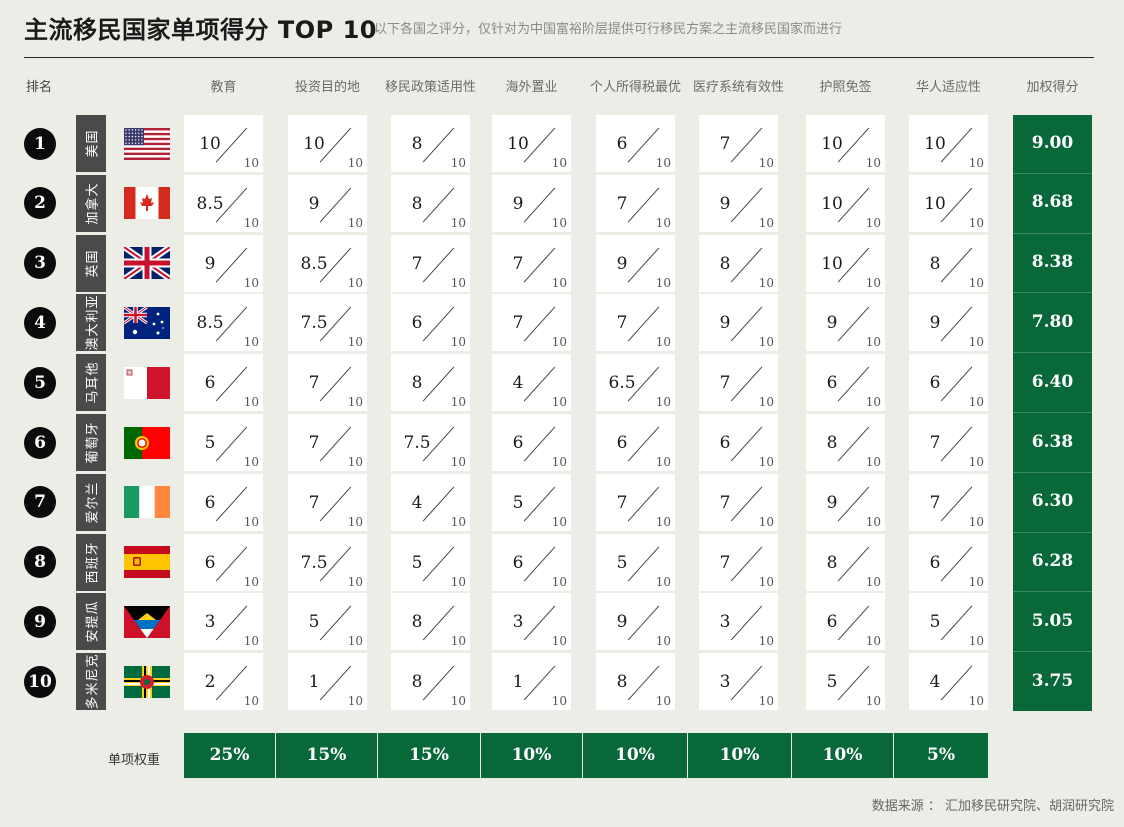 The image size is (1124, 827). What do you see at coordinates (91, 143) in the screenshot?
I see `country-name-tag: 美国` at bounding box center [91, 143].